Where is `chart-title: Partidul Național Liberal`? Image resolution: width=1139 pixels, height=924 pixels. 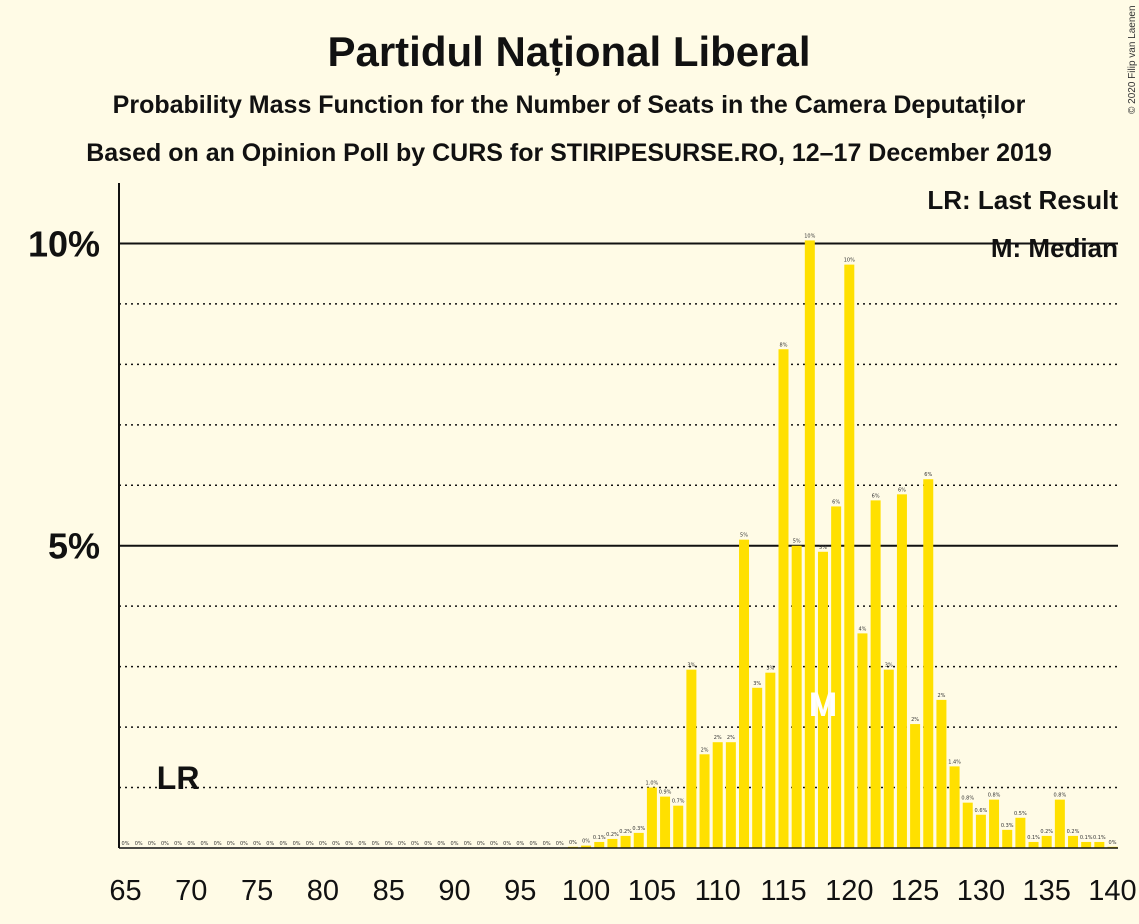
chart-title: Partidul Național Liberal is located at coordinates (568, 52).